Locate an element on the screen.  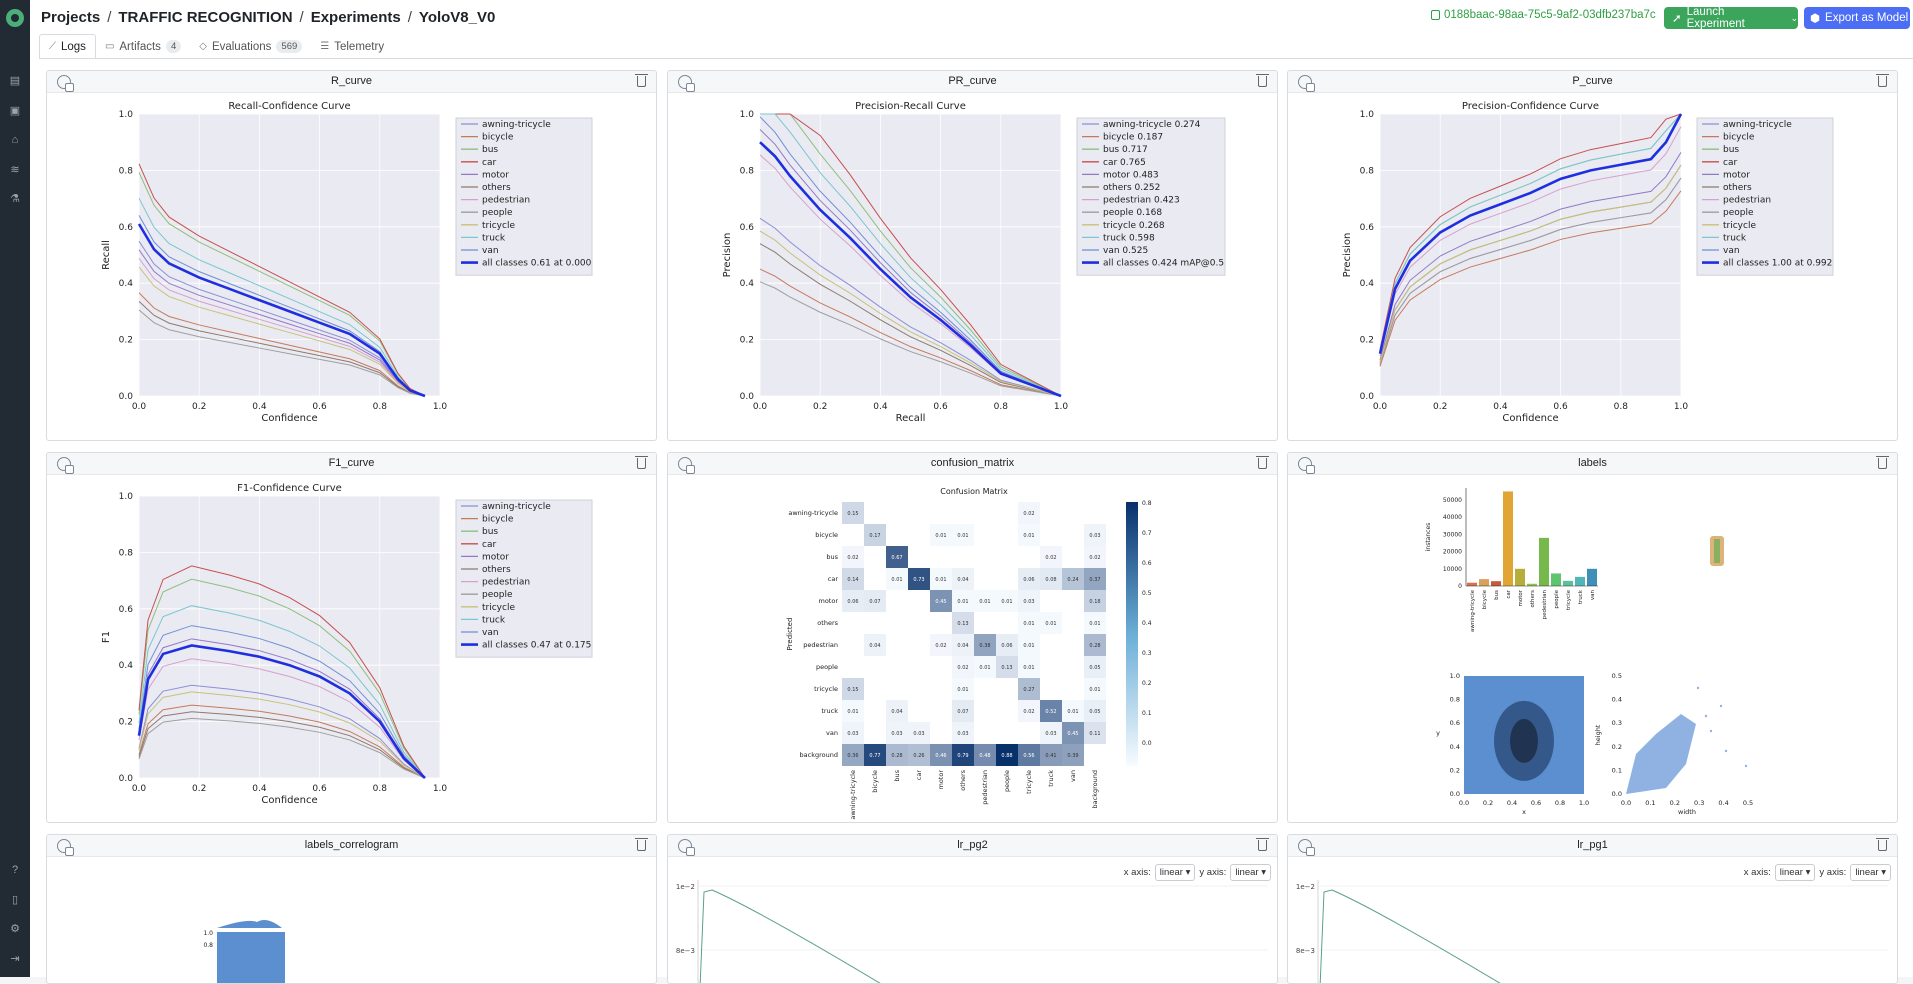
settings-icon: ⚙ is located at coordinates (15, 929).